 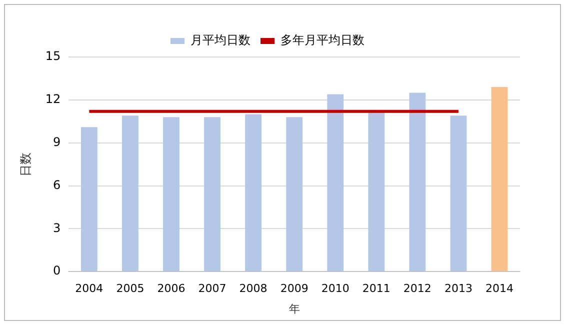 I want to click on y-tick-label: 12, so click(x=53, y=99).